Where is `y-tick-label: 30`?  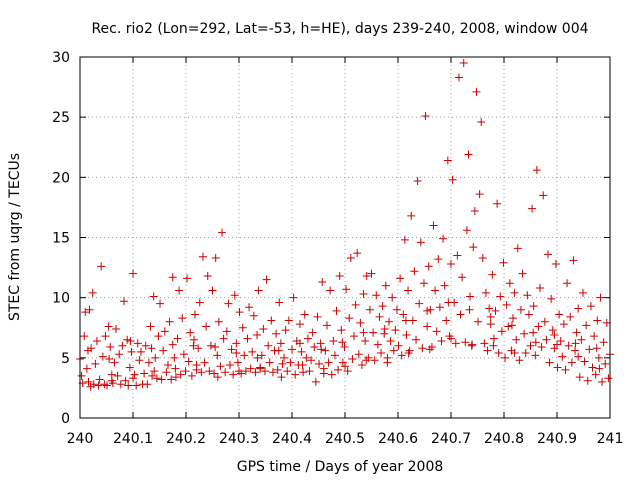 y-tick-label: 30 is located at coordinates (61, 58).